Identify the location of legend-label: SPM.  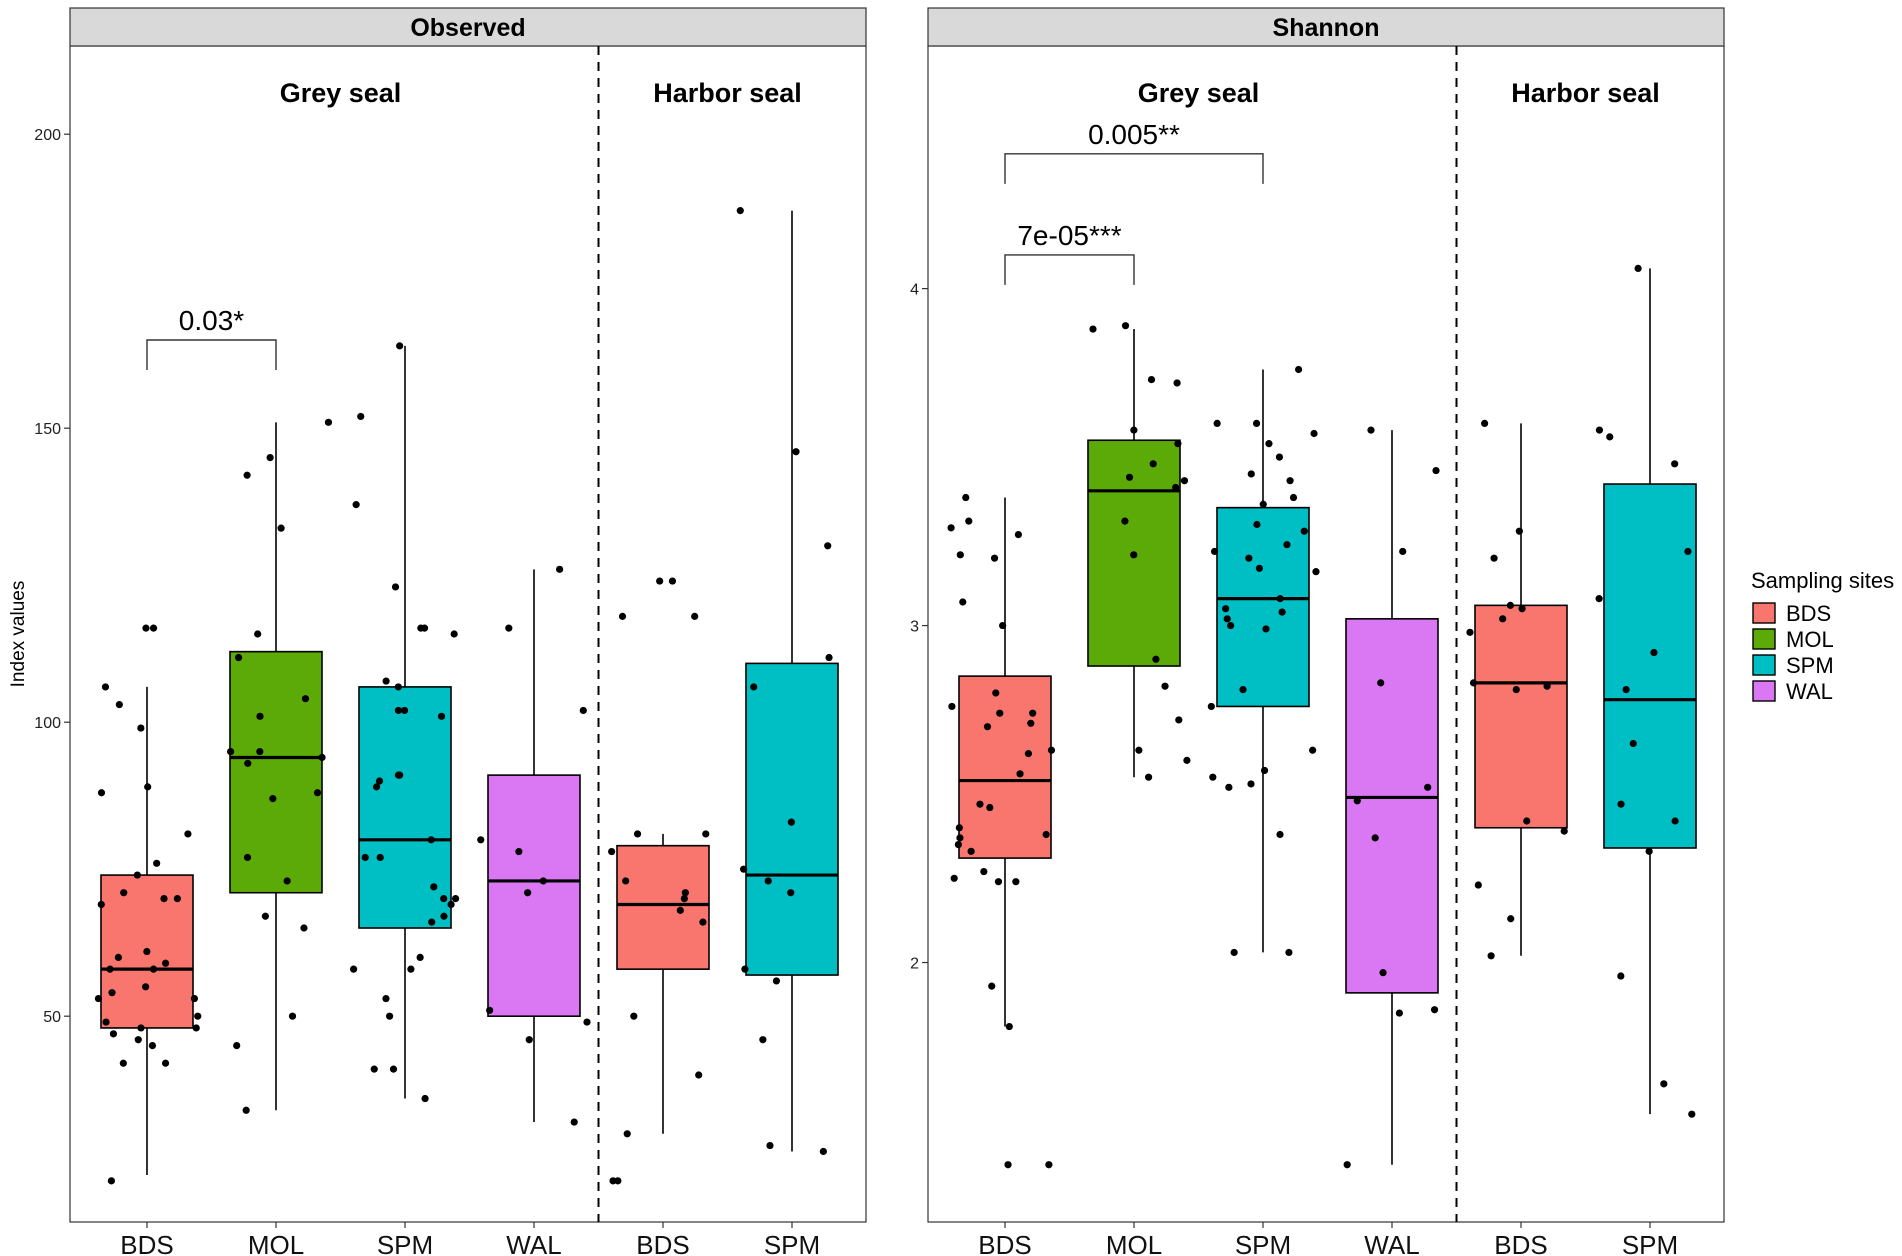
(1810, 665).